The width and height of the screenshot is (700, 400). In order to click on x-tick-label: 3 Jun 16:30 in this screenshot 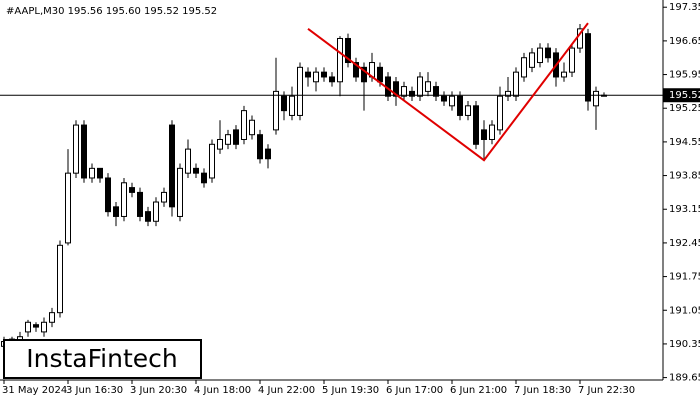, I will do `click(94, 390)`.